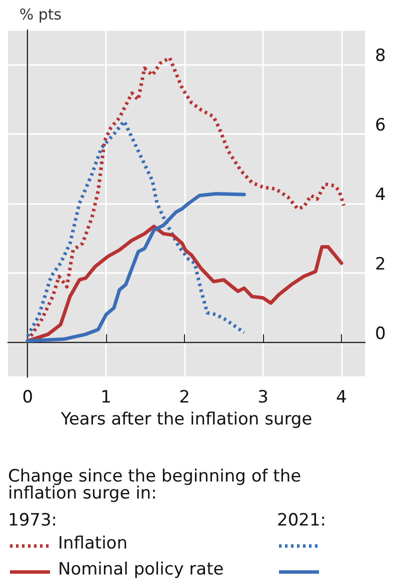 This screenshot has height=588, width=401. Describe the element at coordinates (93, 544) in the screenshot. I see `legend-label: Inflation` at that location.